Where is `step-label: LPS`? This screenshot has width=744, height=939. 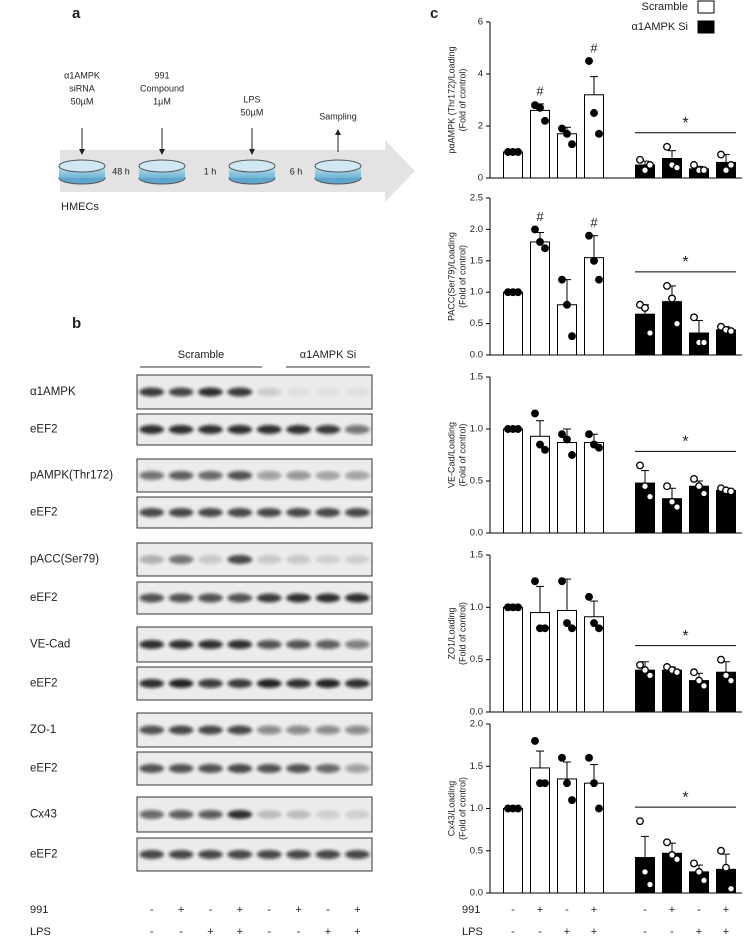
step-label: LPS is located at coordinates (251, 99).